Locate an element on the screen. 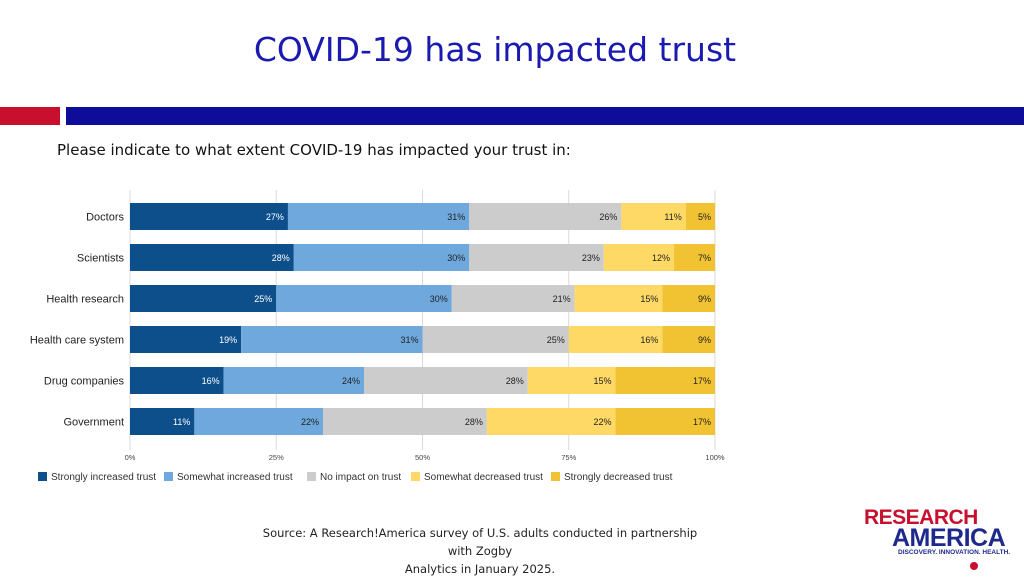 Image resolution: width=1024 pixels, height=578 pixels. x-tick-label: 100% is located at coordinates (715, 457).